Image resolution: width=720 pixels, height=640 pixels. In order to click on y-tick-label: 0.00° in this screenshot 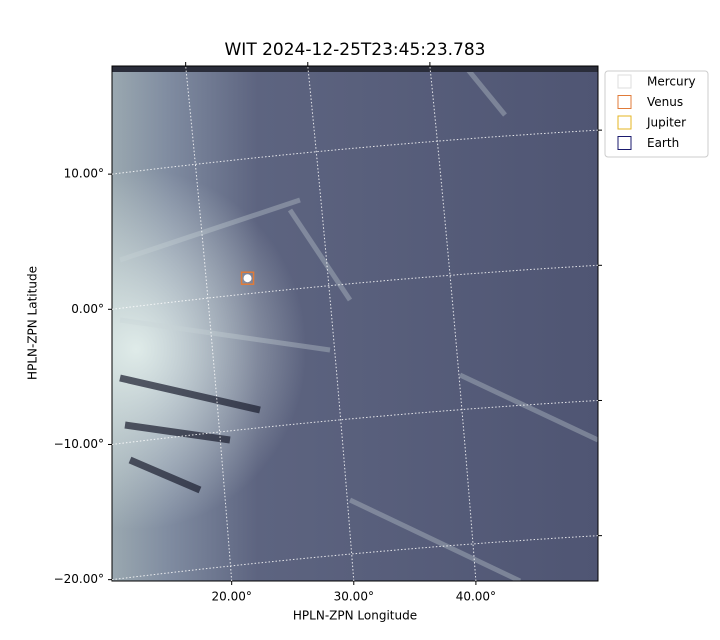, I will do `click(87, 309)`.